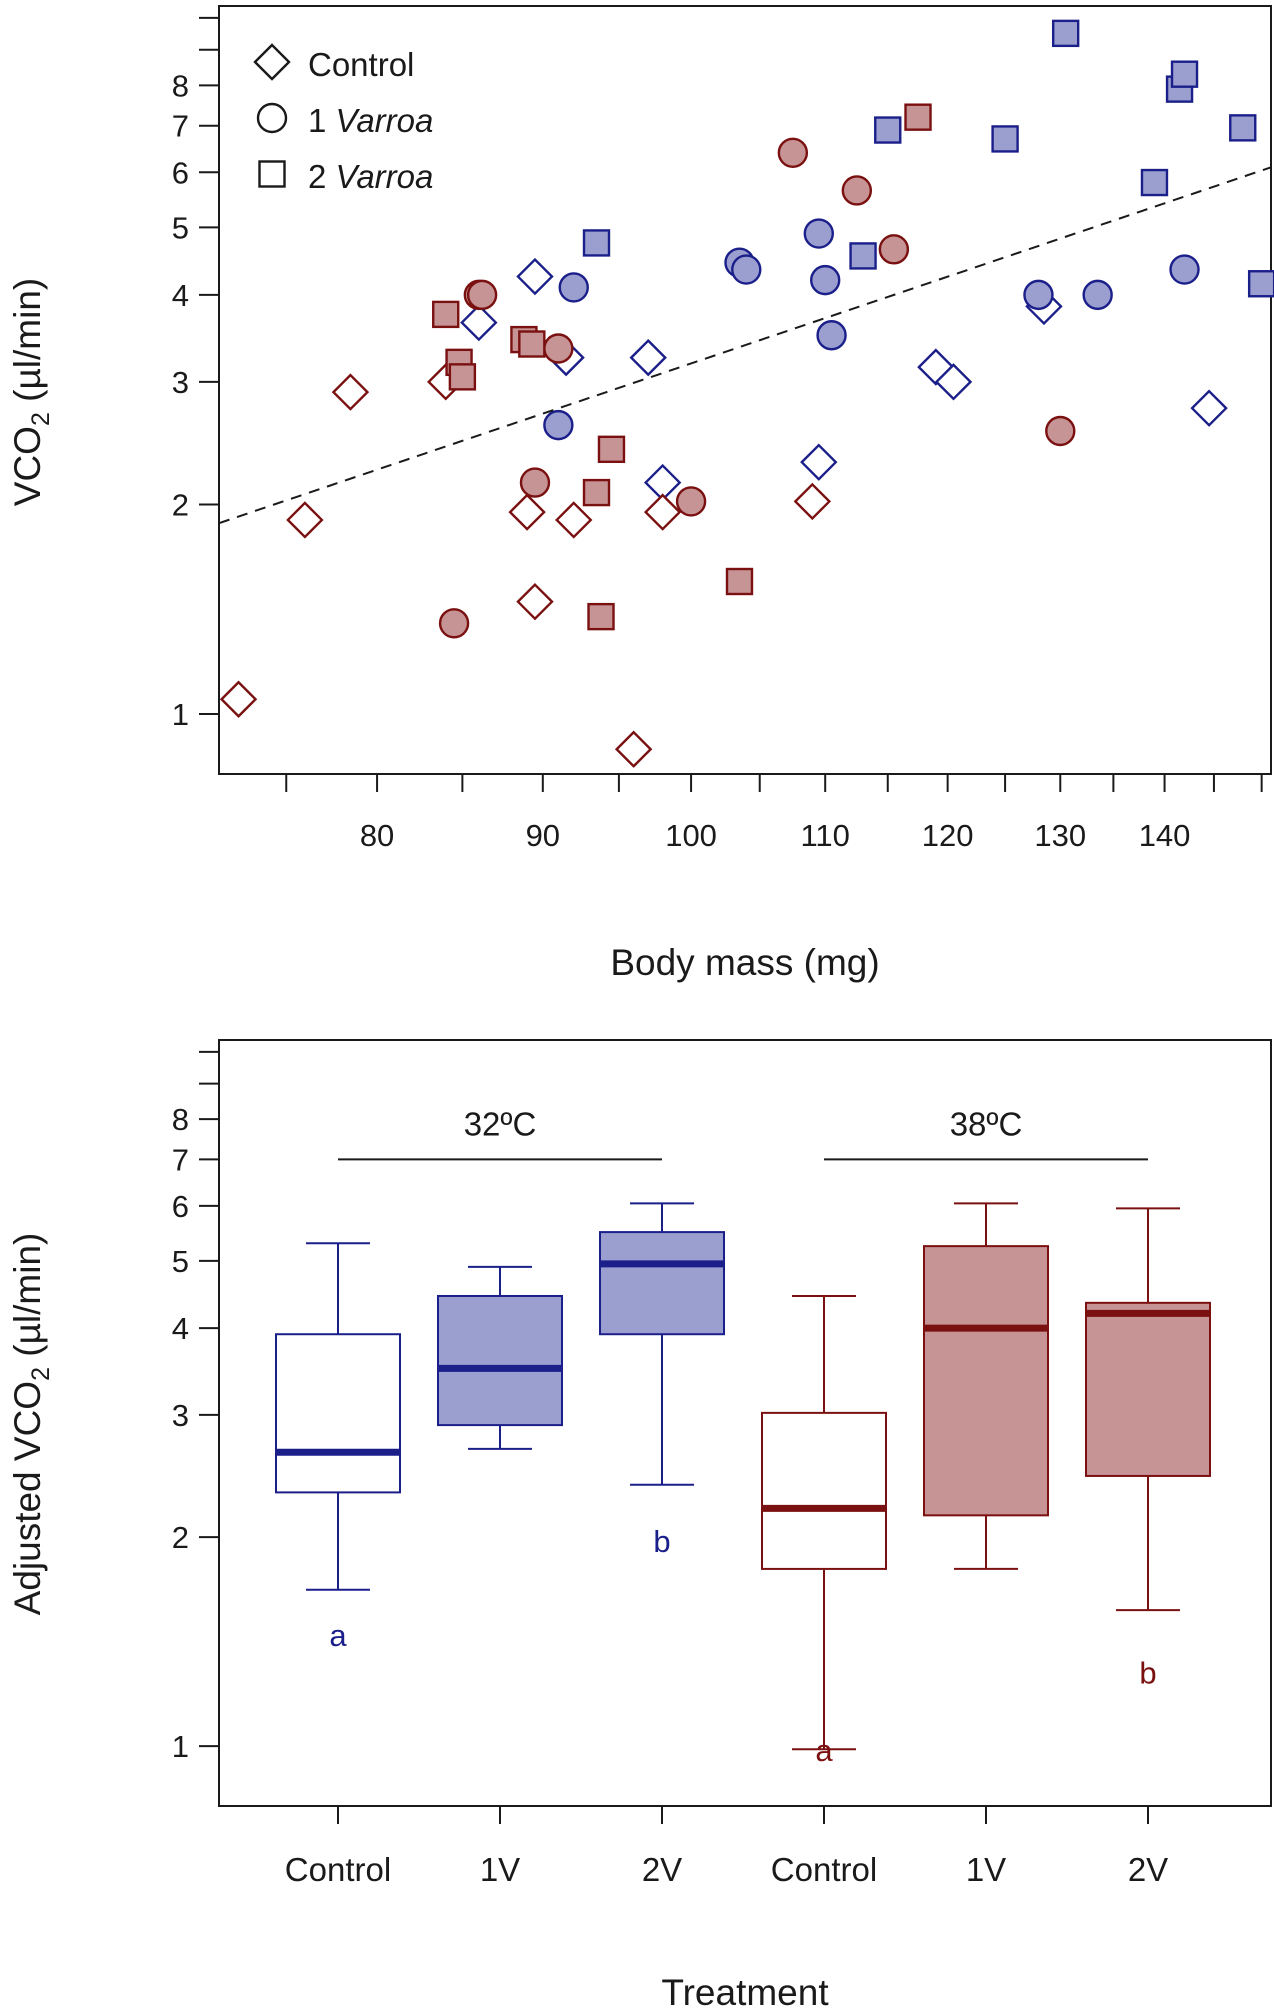  What do you see at coordinates (180, 126) in the screenshot?
I see `scatter-y-tick-label: 7` at bounding box center [180, 126].